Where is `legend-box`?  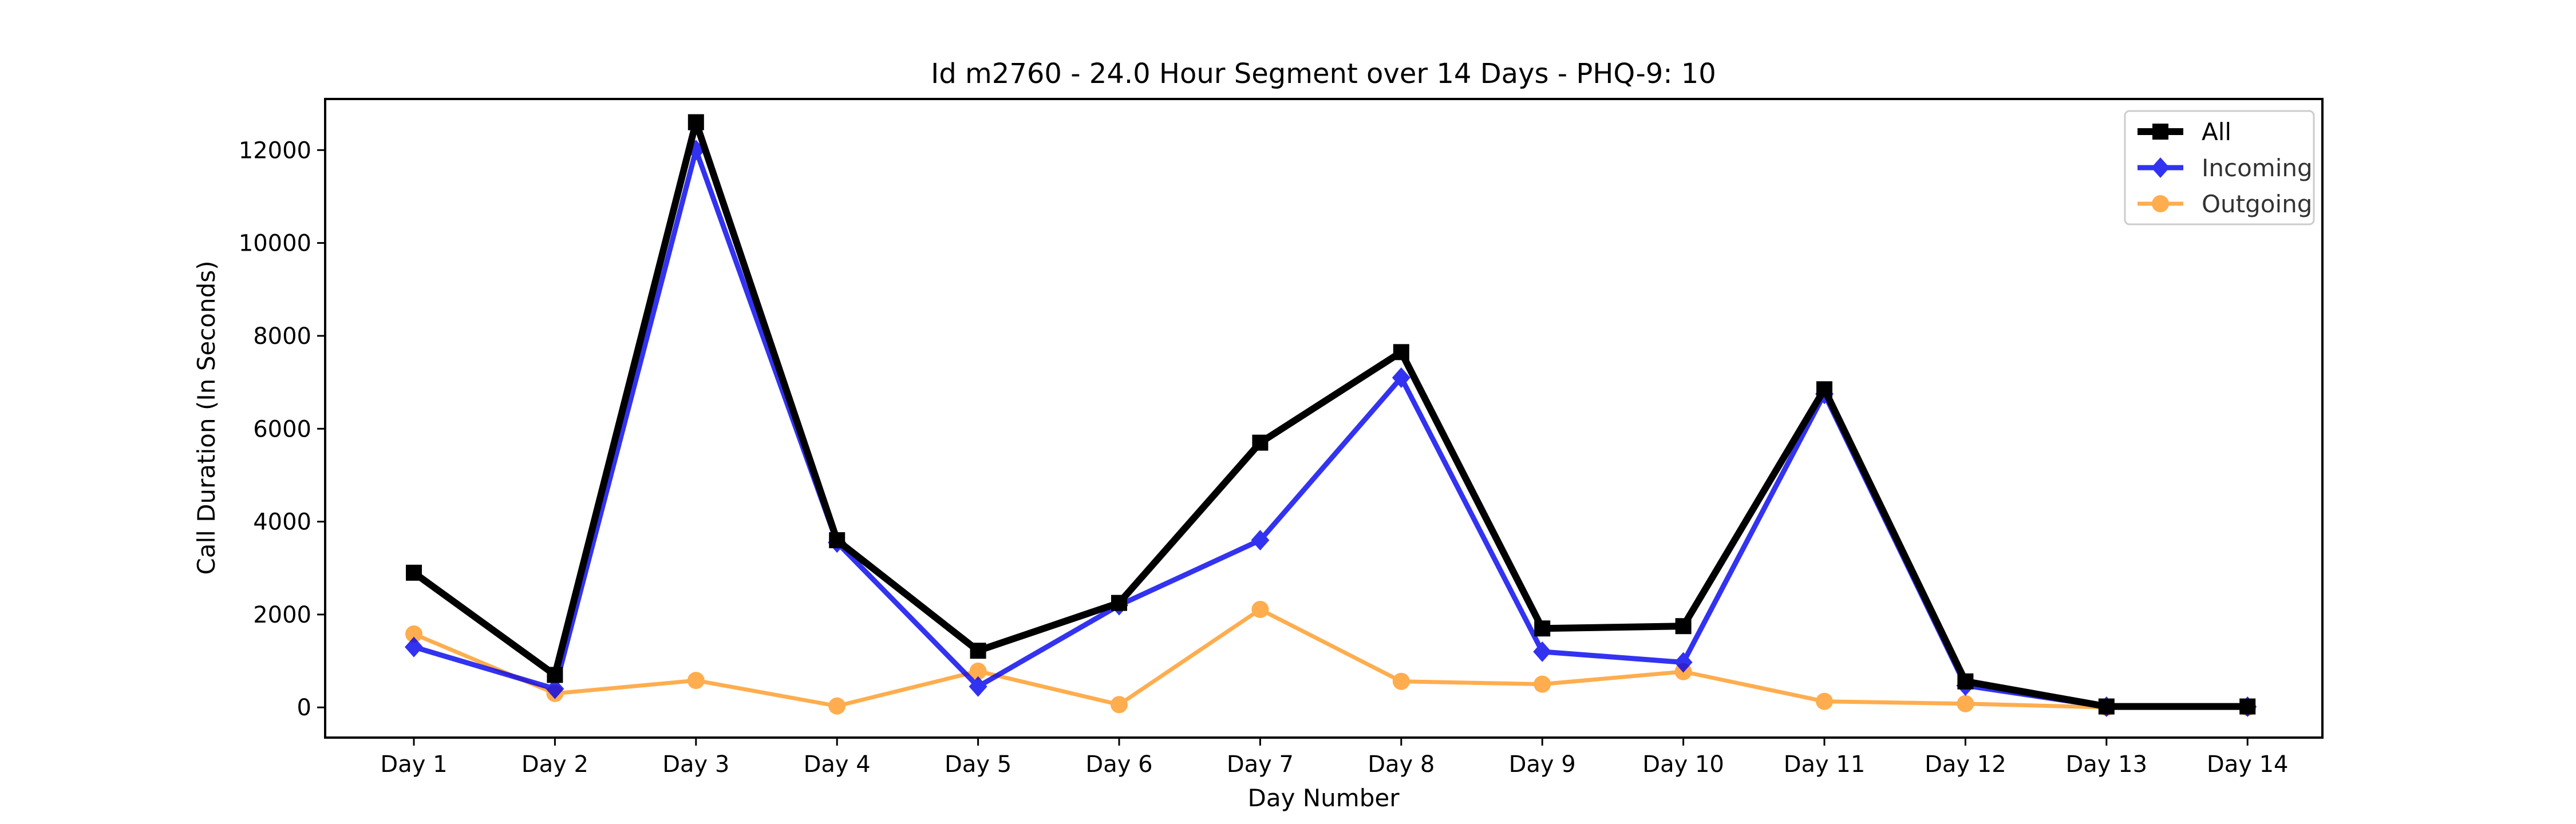
legend-box is located at coordinates (2219, 167).